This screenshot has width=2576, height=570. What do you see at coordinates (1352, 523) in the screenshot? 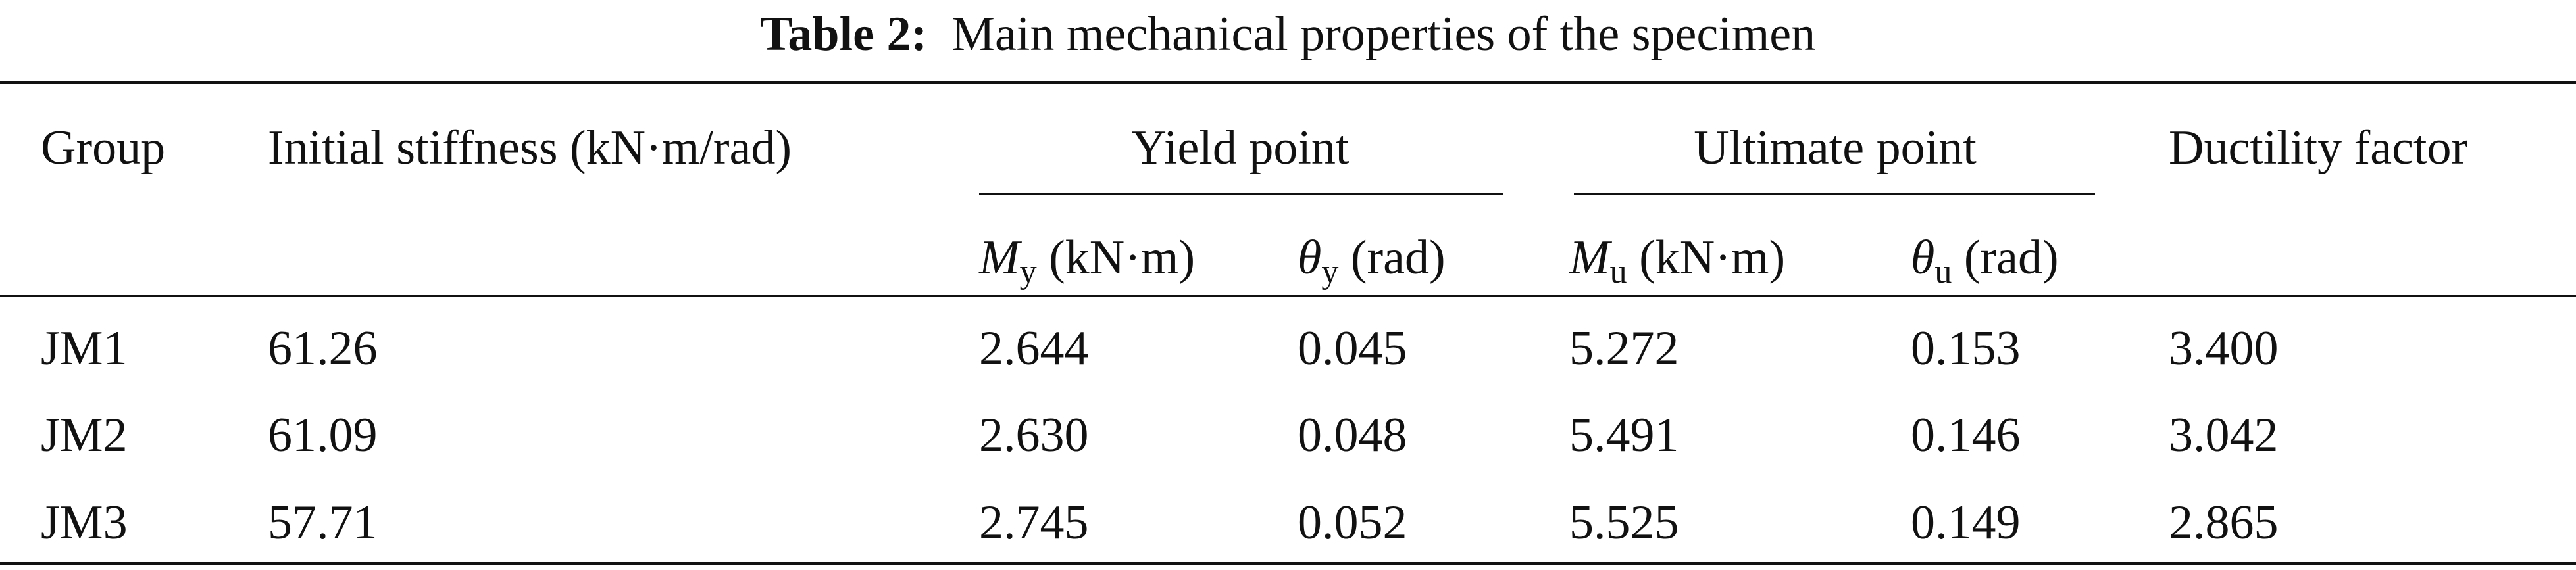
I see `cell: 0.052` at bounding box center [1352, 523].